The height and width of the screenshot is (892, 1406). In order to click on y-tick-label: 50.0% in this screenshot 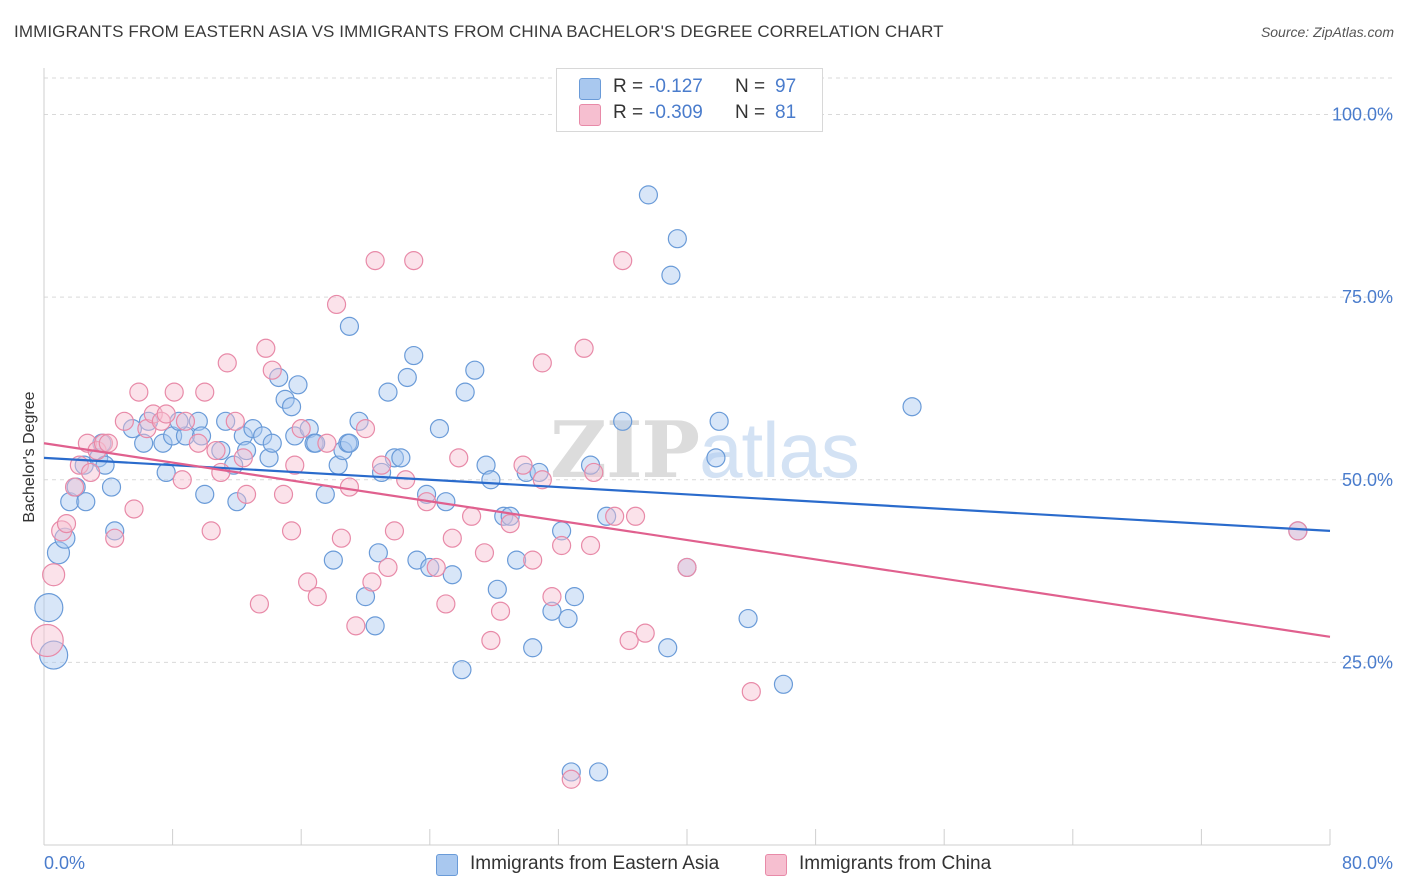, I will do `click(1367, 480)`.